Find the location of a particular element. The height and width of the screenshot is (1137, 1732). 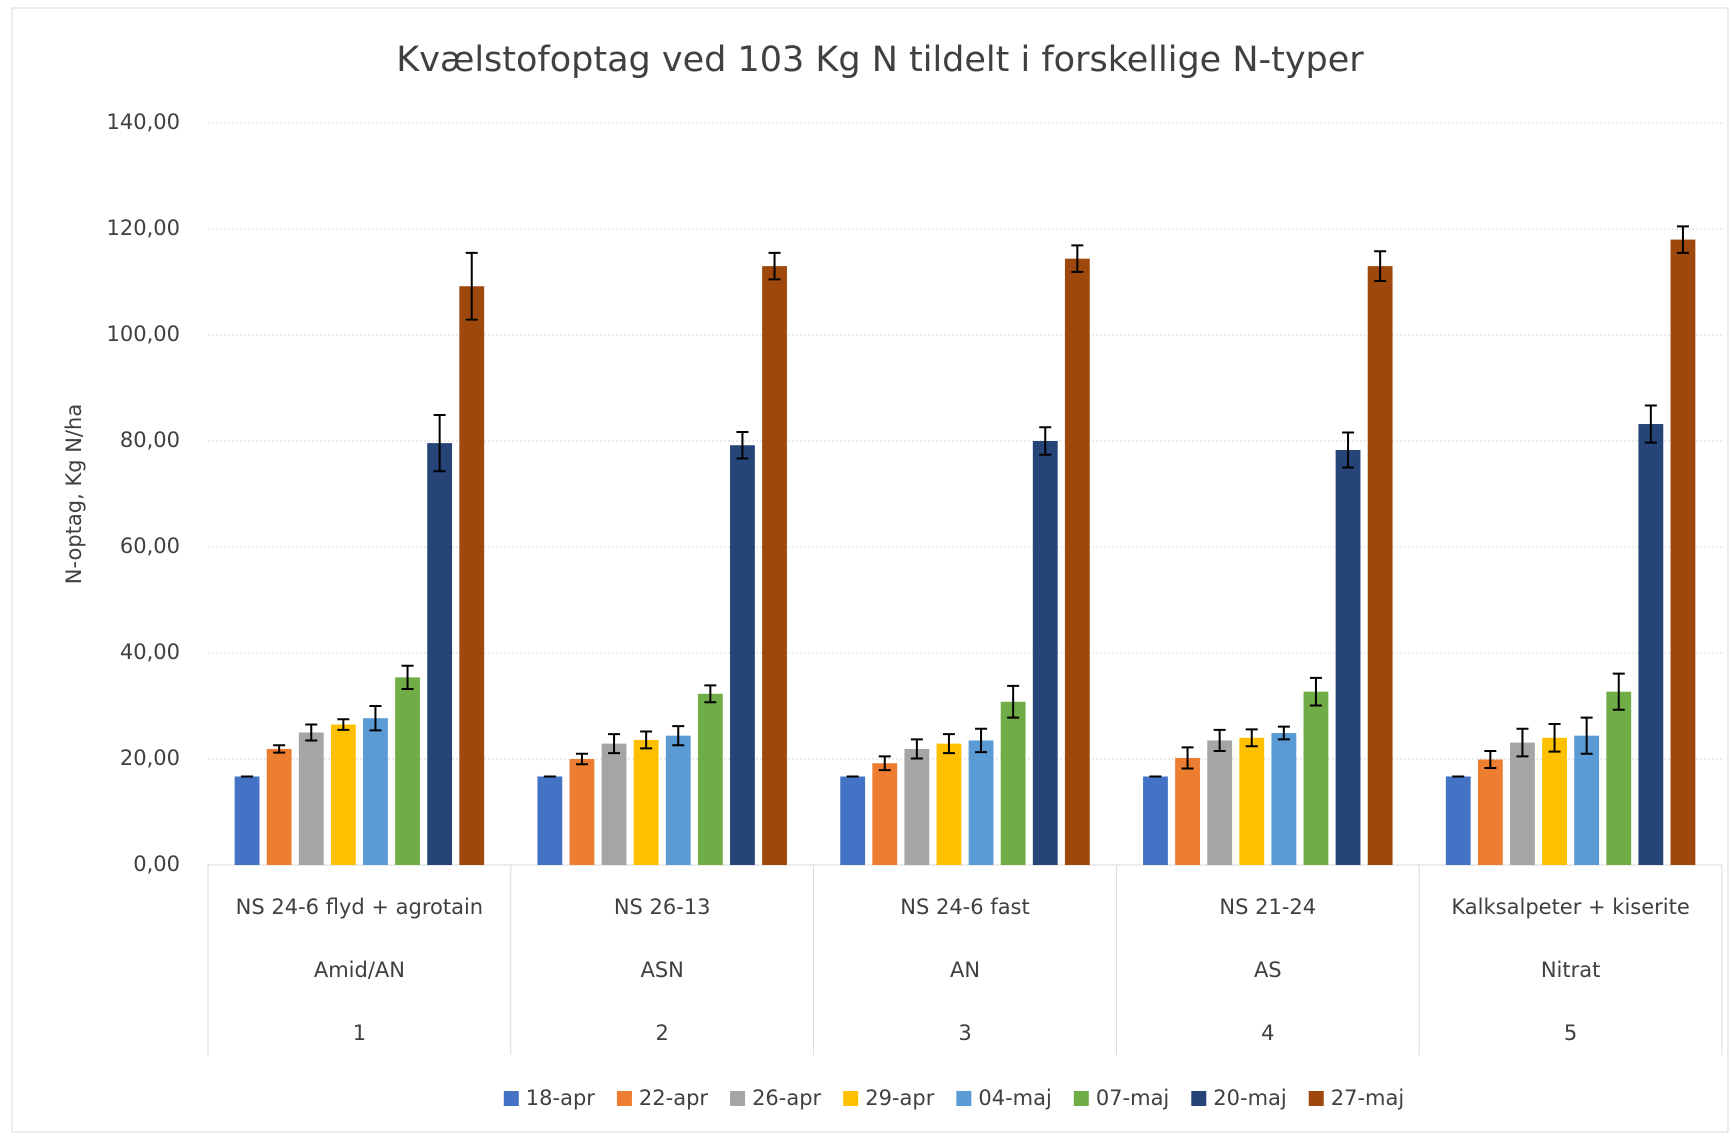

y-tick-label: 120,00 is located at coordinates (143, 228).